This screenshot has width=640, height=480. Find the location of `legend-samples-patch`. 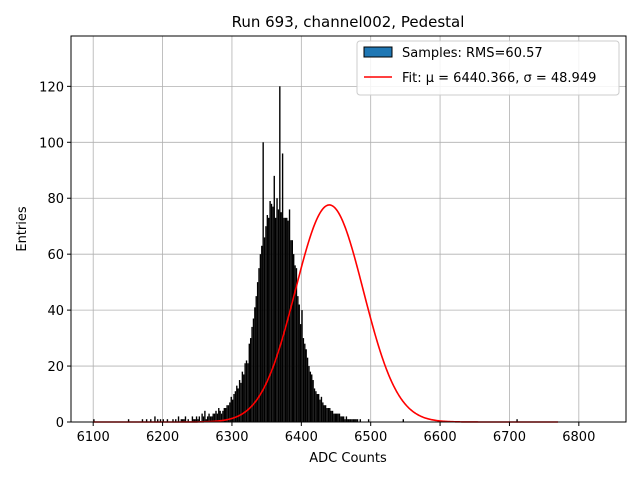

legend-samples-patch is located at coordinates (378, 52).